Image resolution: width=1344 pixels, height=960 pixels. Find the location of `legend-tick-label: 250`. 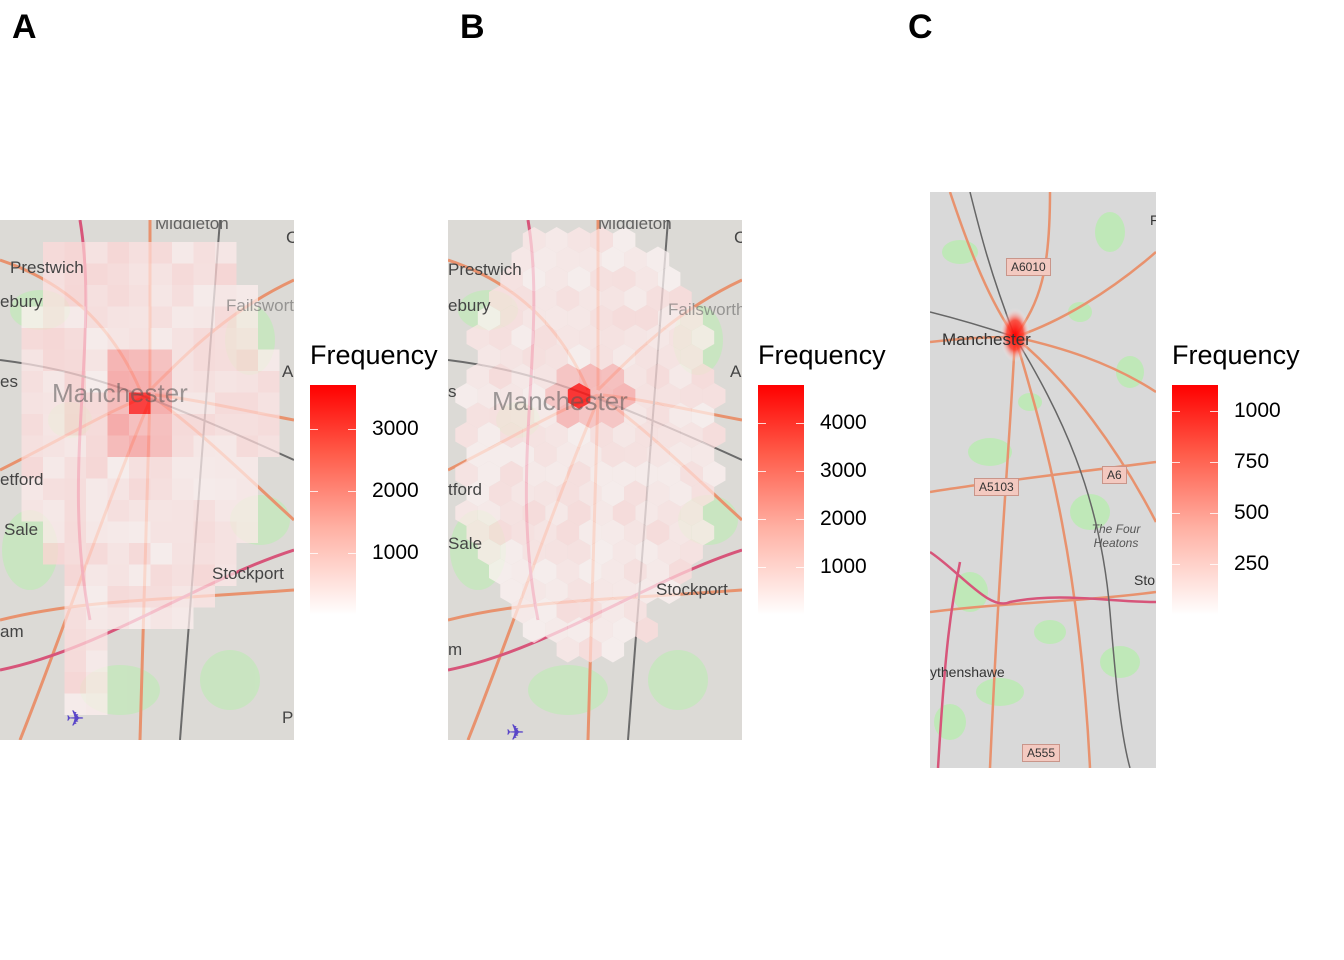

legend-tick-label: 250 is located at coordinates (1251, 564).